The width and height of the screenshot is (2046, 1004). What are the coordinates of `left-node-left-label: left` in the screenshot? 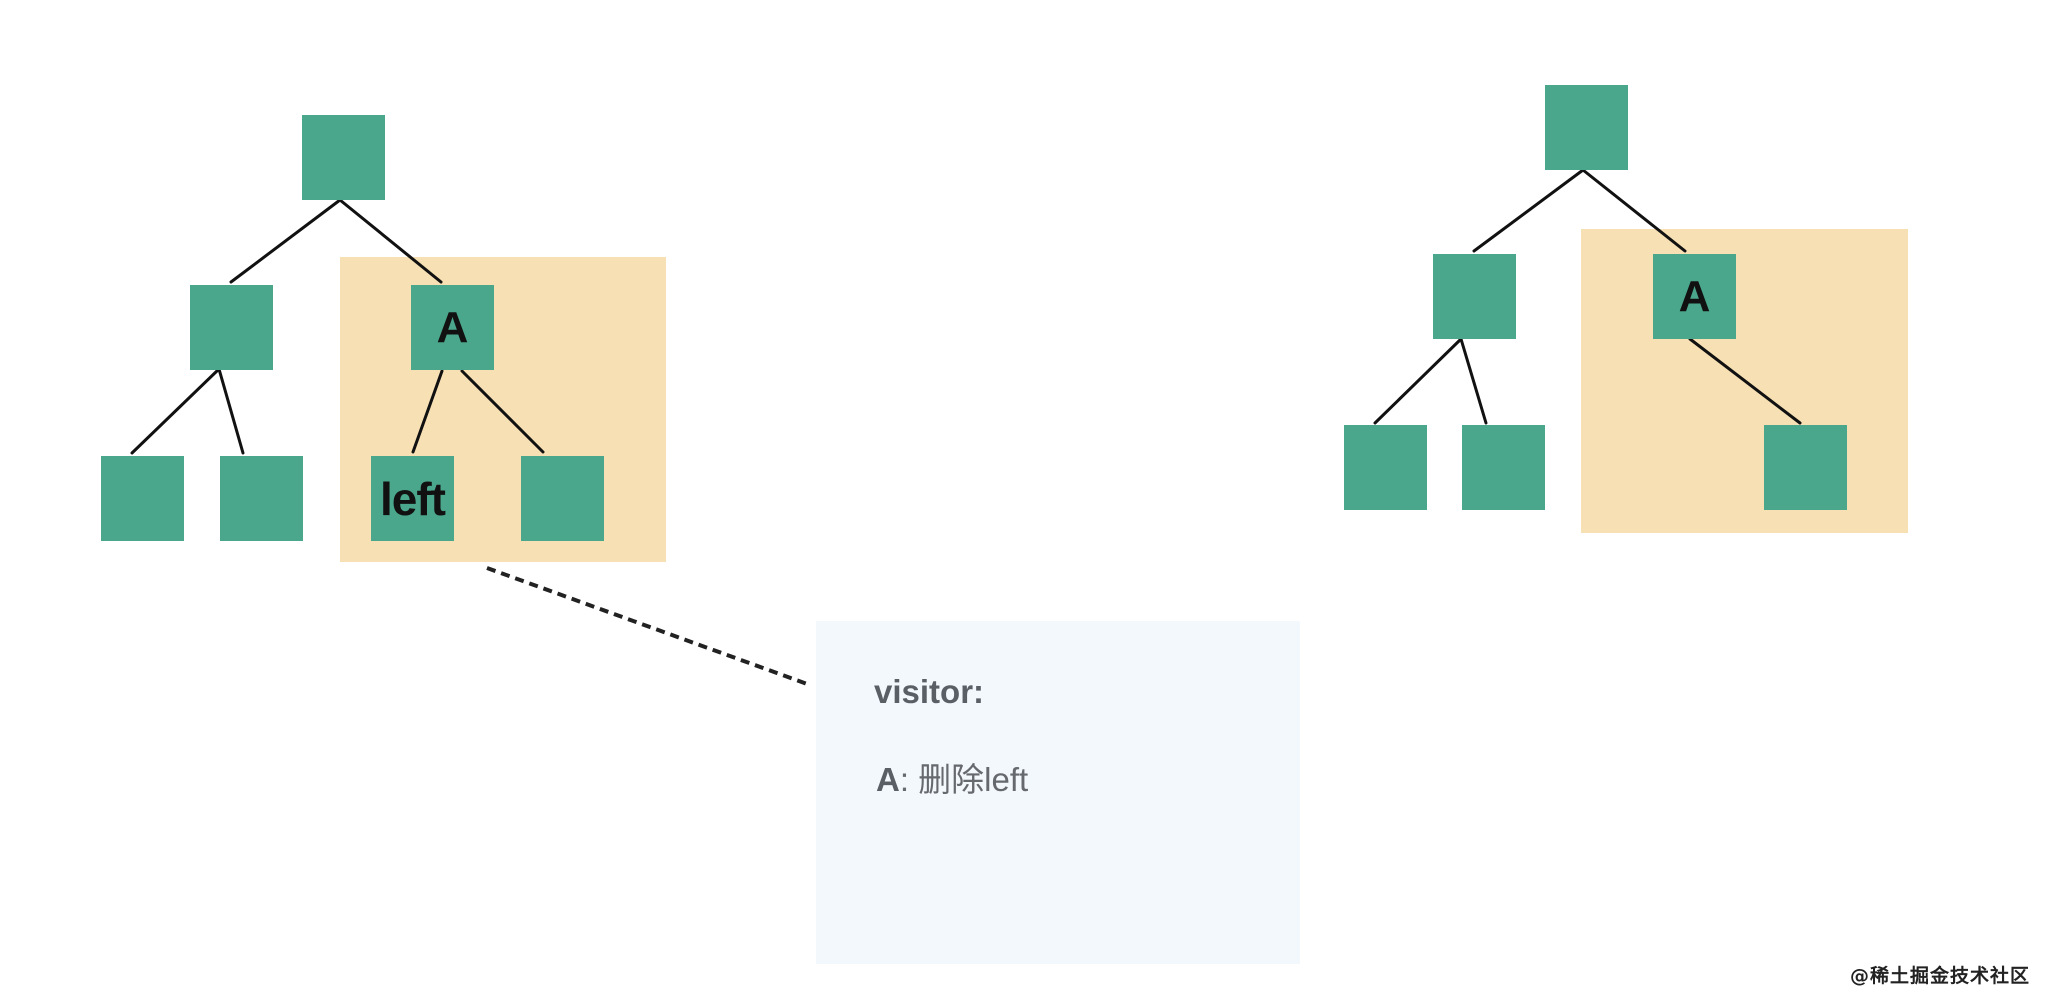 It's located at (413, 498).